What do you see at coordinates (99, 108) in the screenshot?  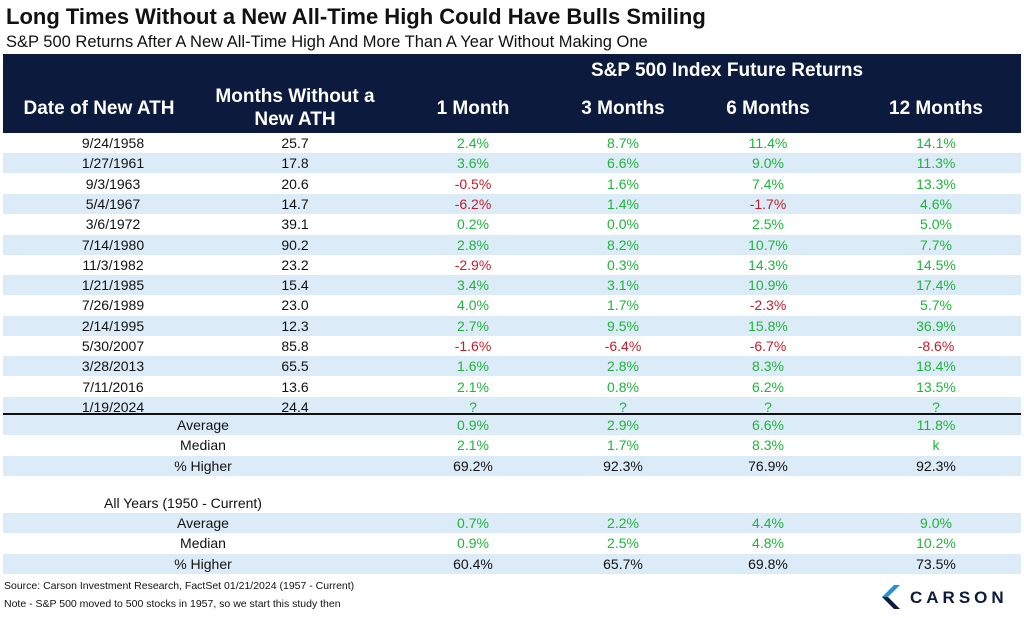 I see `header-date: Date of New ATH` at bounding box center [99, 108].